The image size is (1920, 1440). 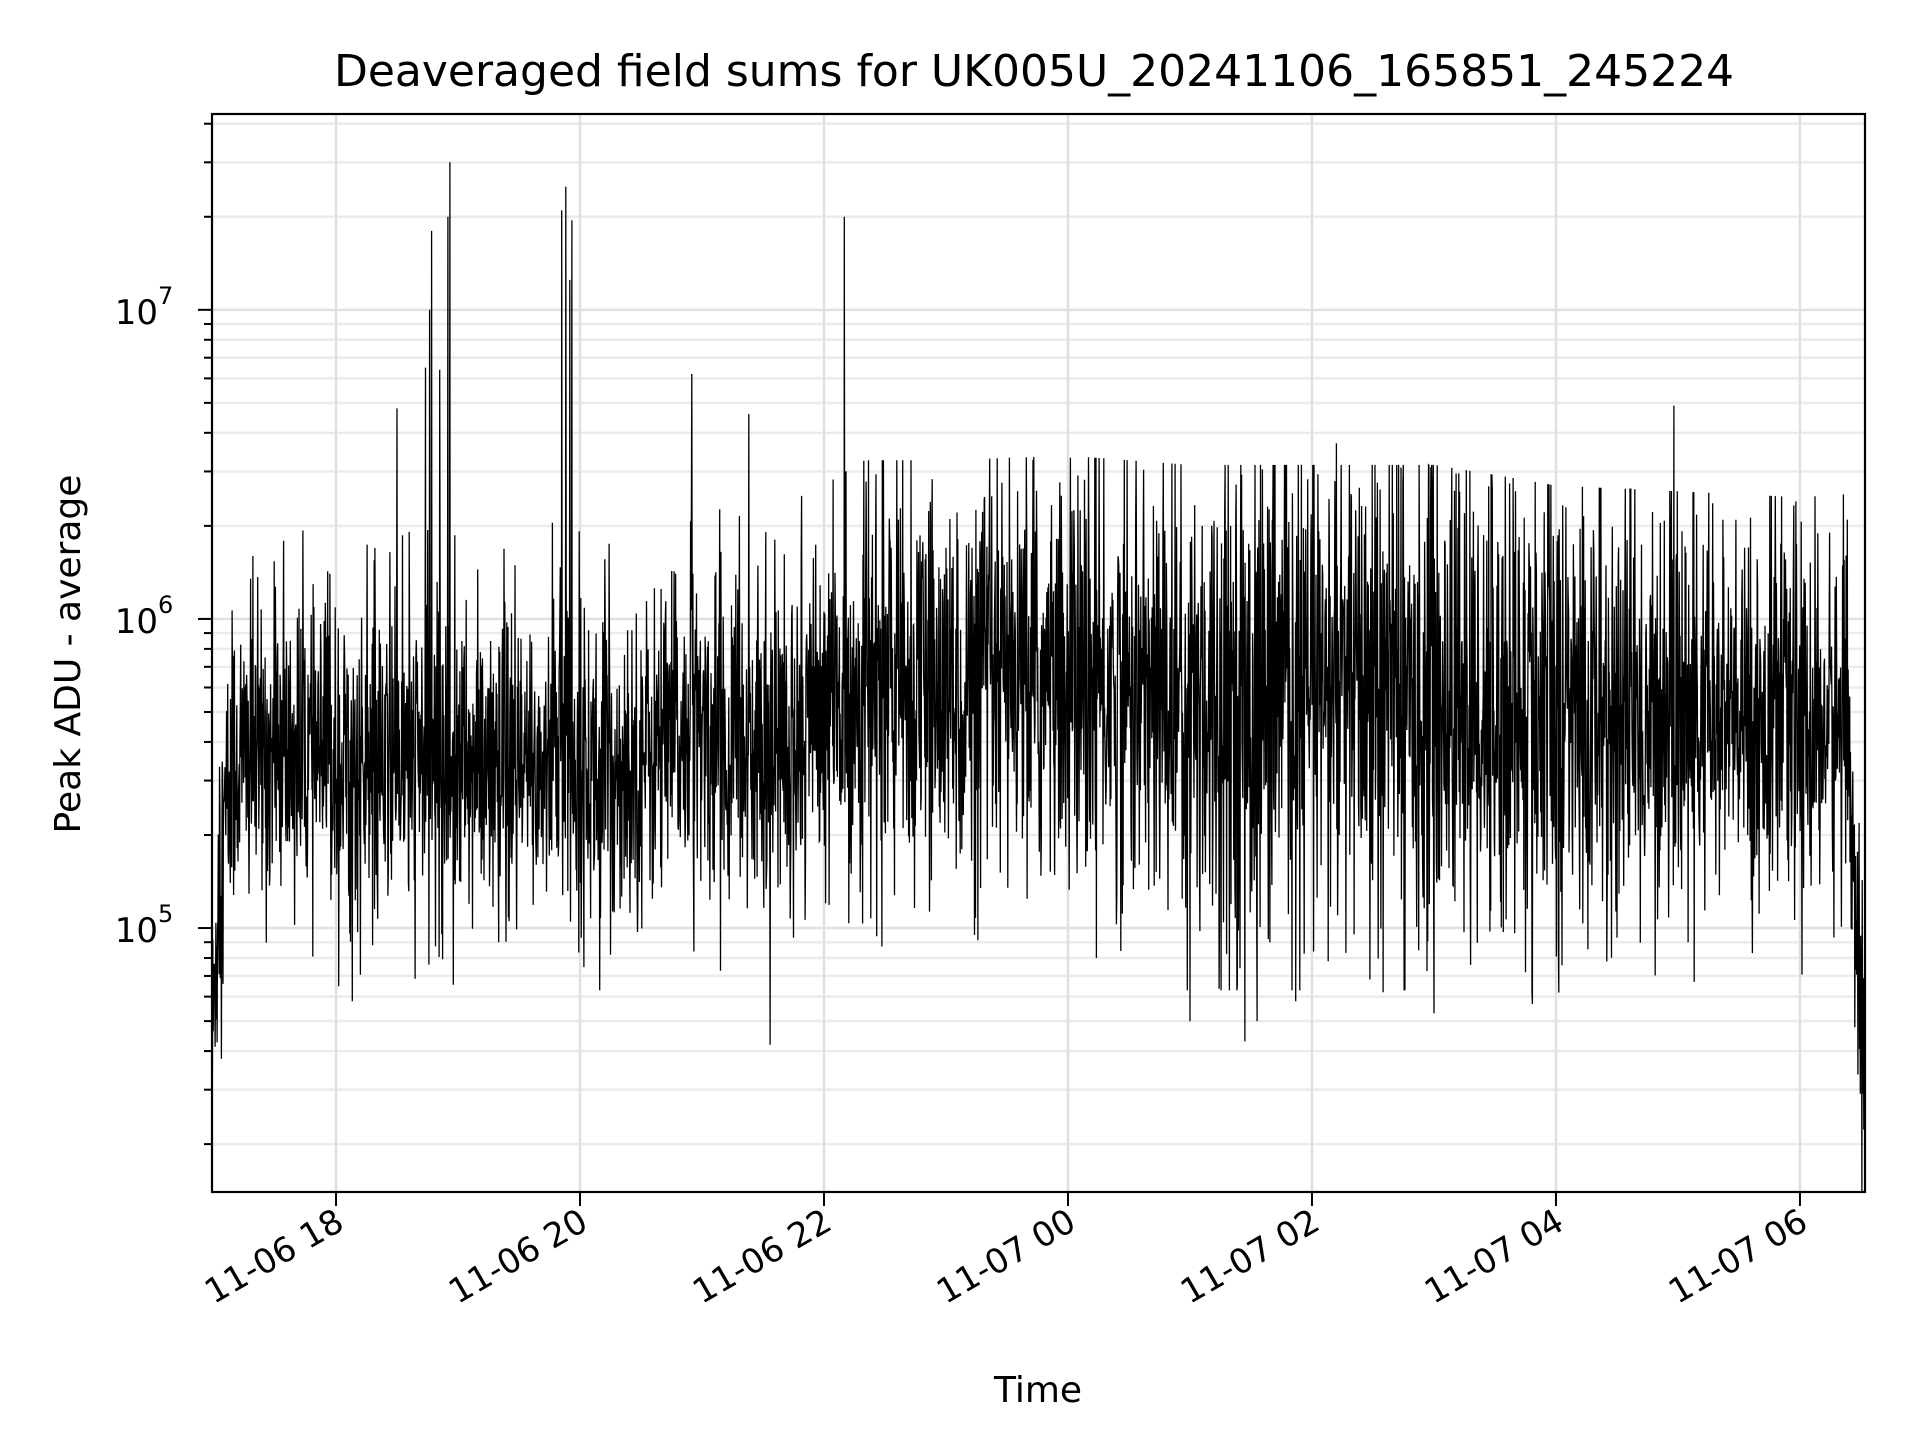 I want to click on y-tick-exponent: 5, so click(x=165, y=914).